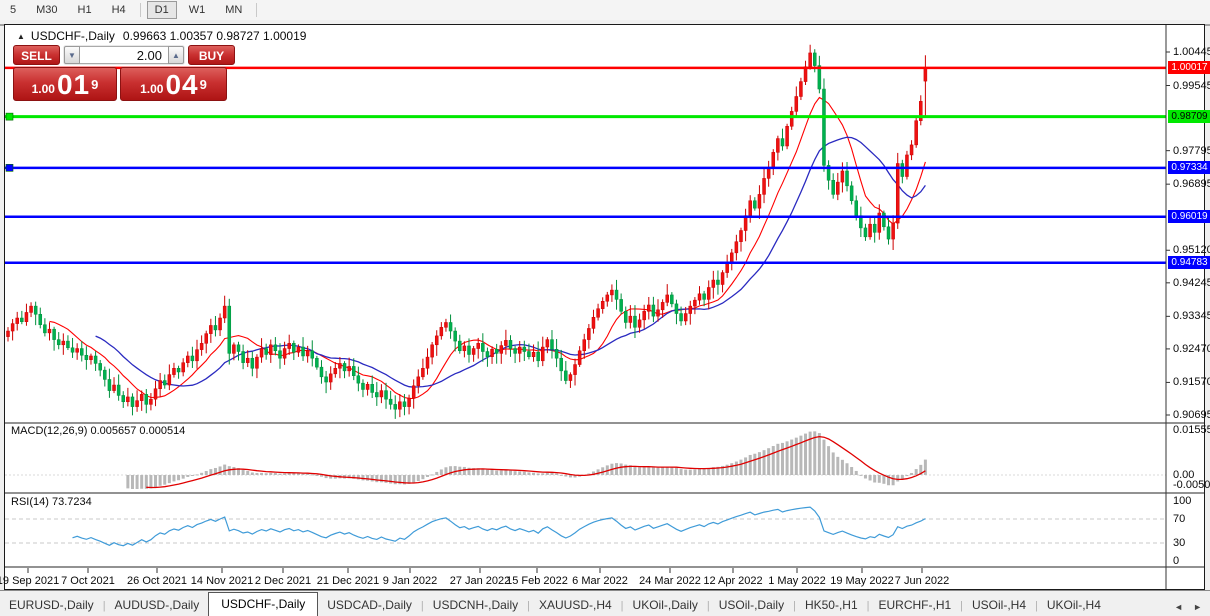  I want to click on price-axis-label: 1.00445, so click(1191, 52).